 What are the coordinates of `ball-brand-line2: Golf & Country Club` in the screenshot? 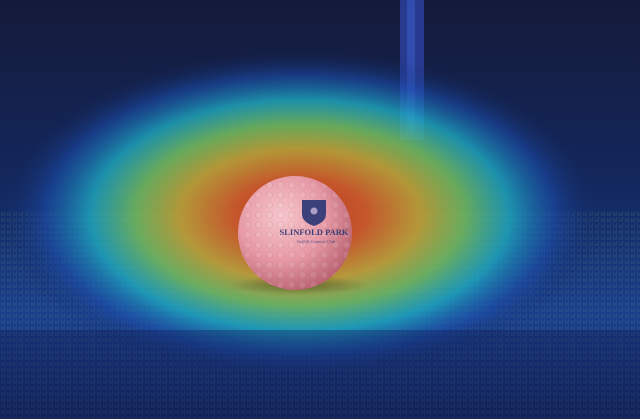 It's located at (316, 241).